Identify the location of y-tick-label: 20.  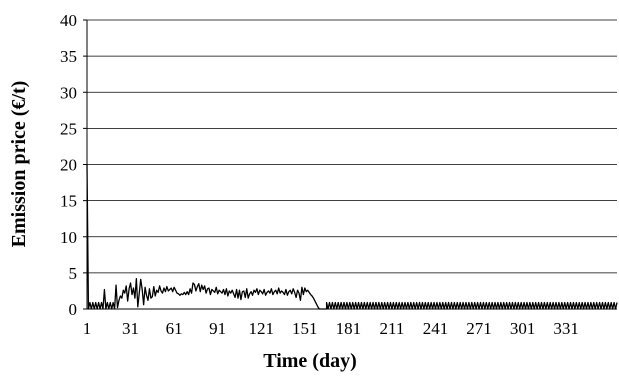
(68, 165).